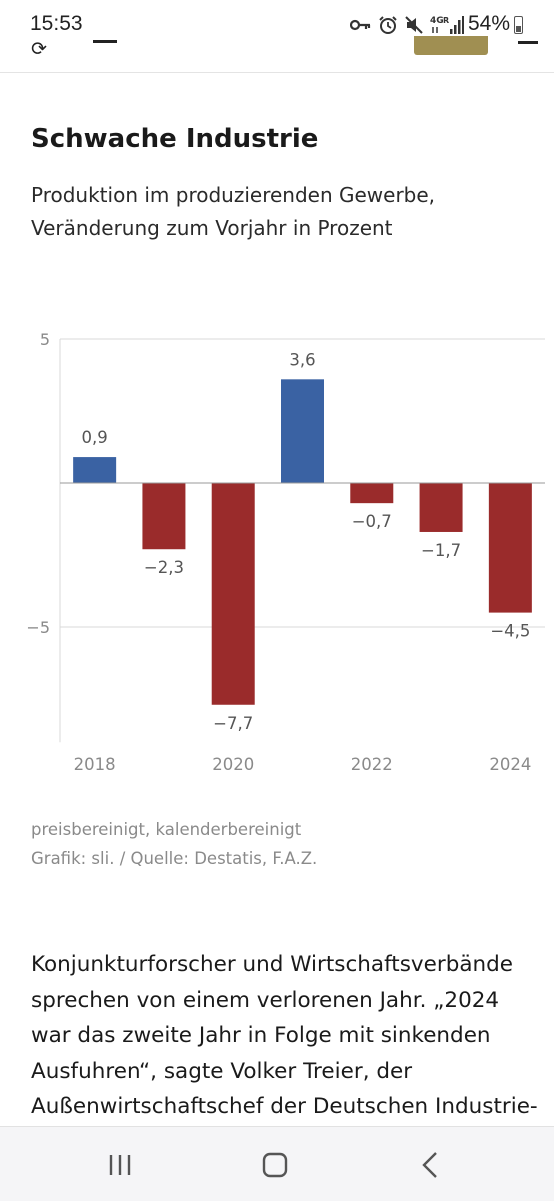 Image resolution: width=554 pixels, height=1201 pixels. Describe the element at coordinates (372, 521) in the screenshot. I see `data-label: −0,7` at that location.